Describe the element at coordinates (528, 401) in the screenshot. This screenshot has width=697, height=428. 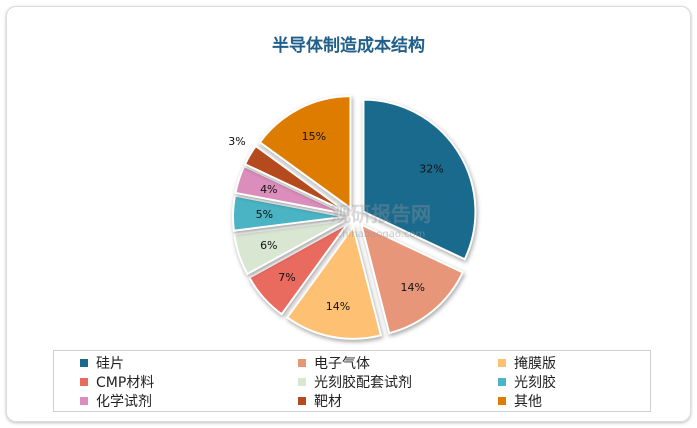
I see `legend-label-8: 其他` at that location.